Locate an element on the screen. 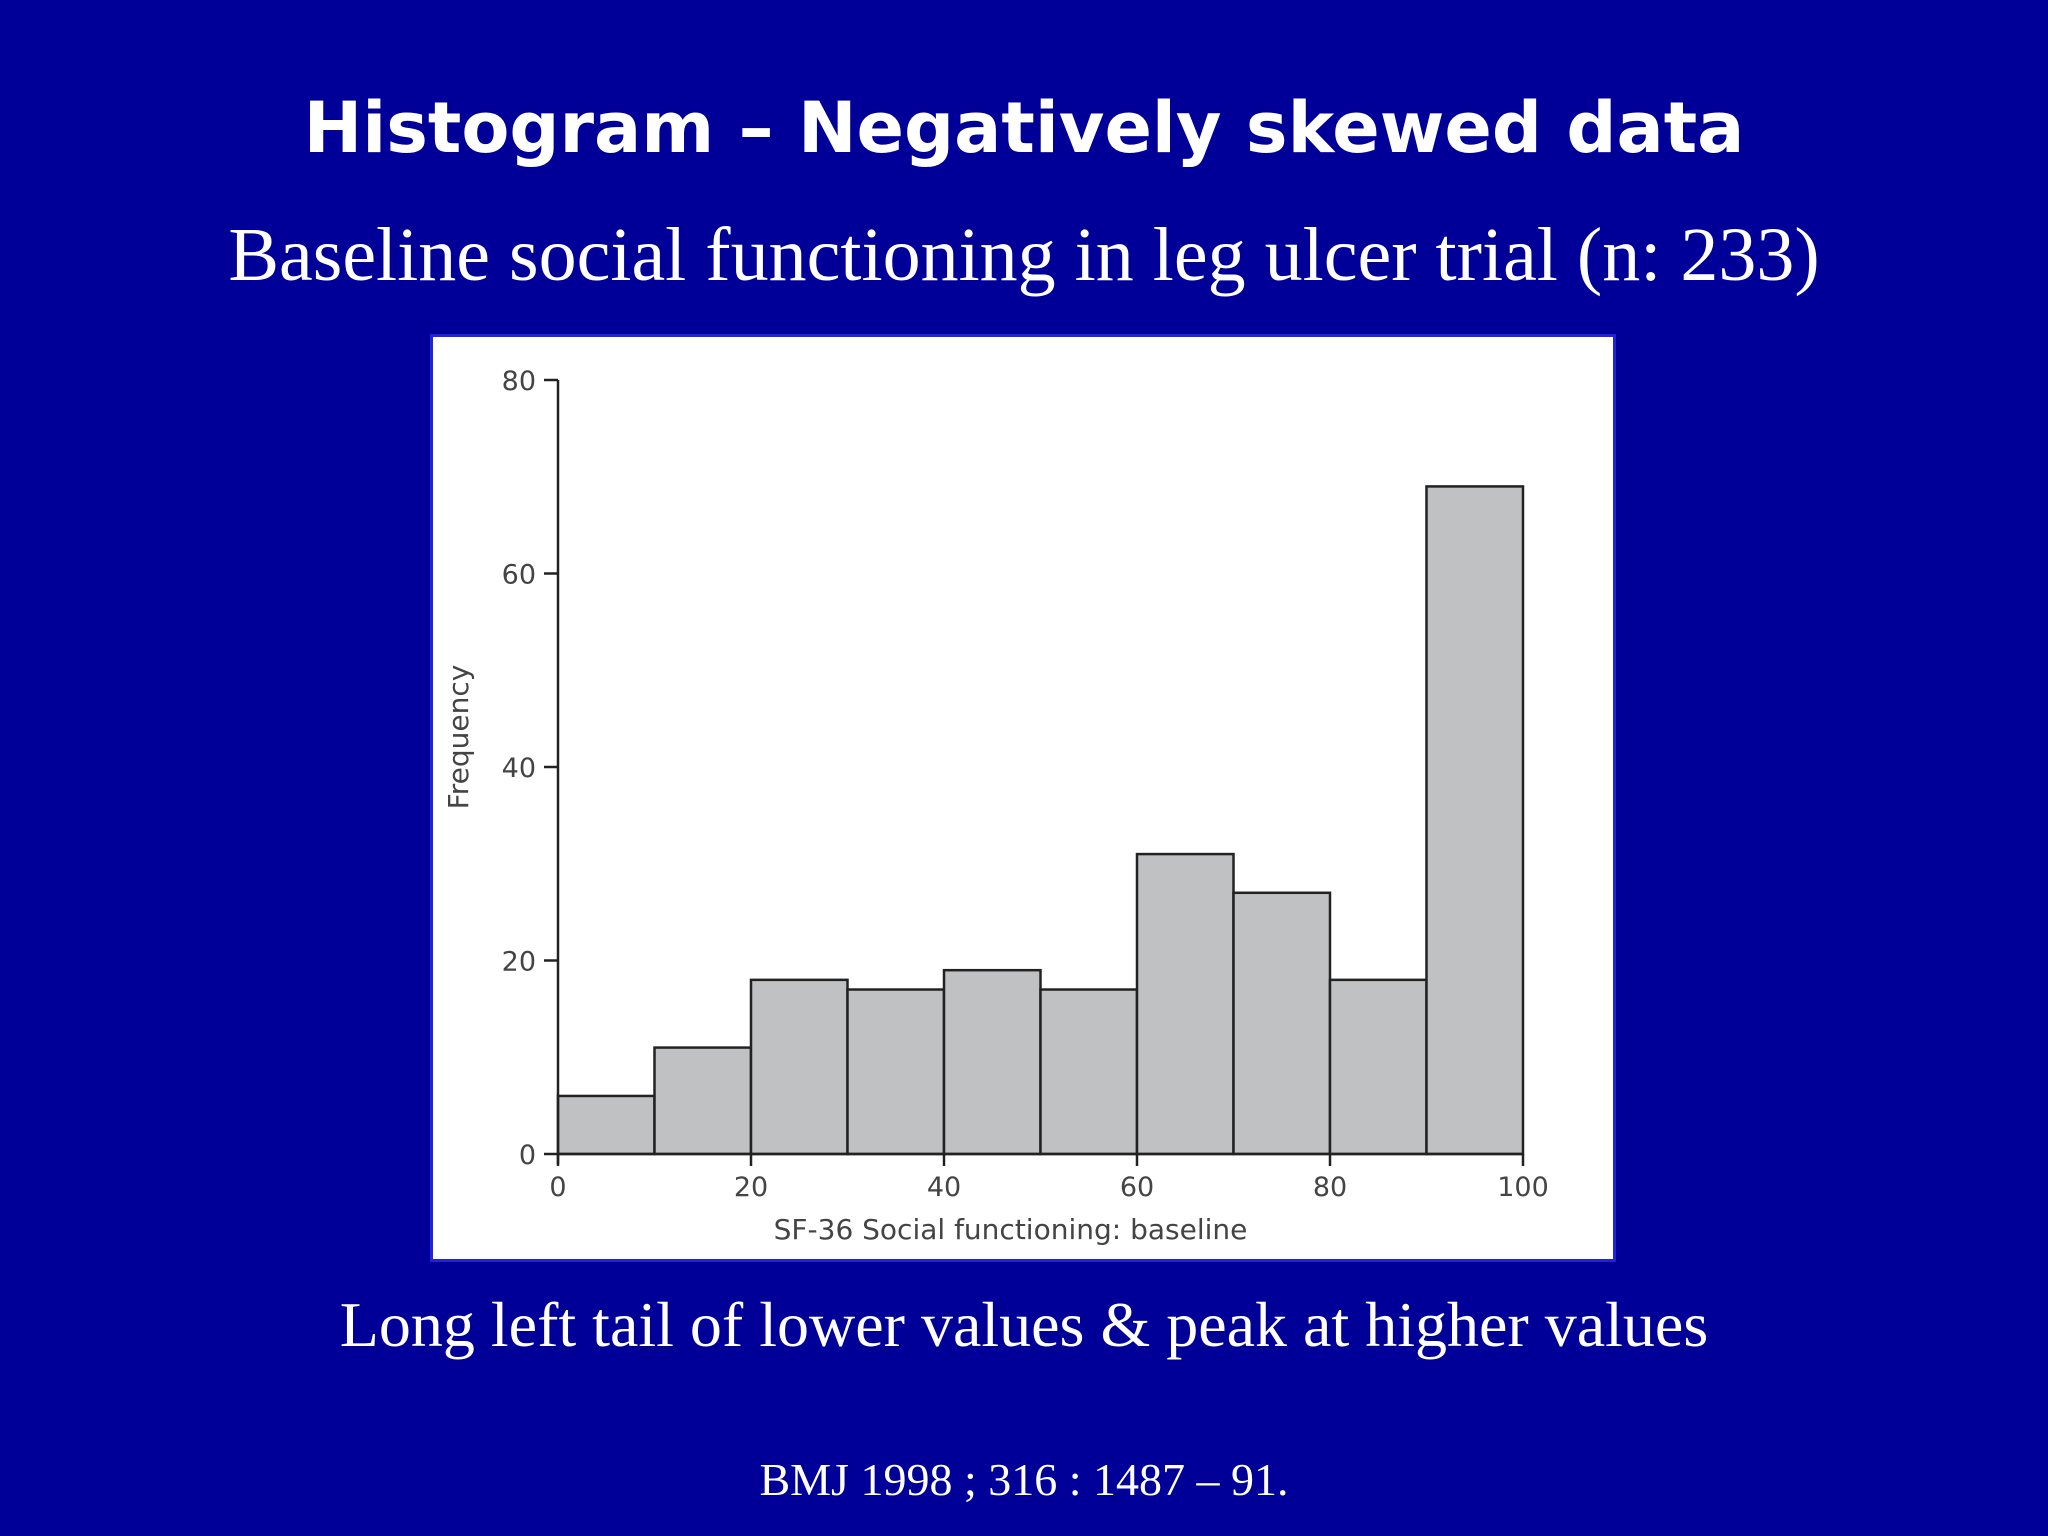 This screenshot has width=2048, height=1536. x-tick-label-80: 80 is located at coordinates (1330, 1187).